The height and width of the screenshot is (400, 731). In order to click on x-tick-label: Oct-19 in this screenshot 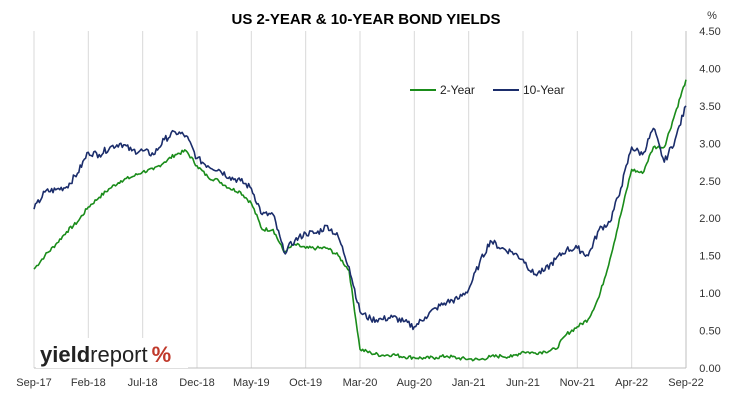, I will do `click(305, 383)`.